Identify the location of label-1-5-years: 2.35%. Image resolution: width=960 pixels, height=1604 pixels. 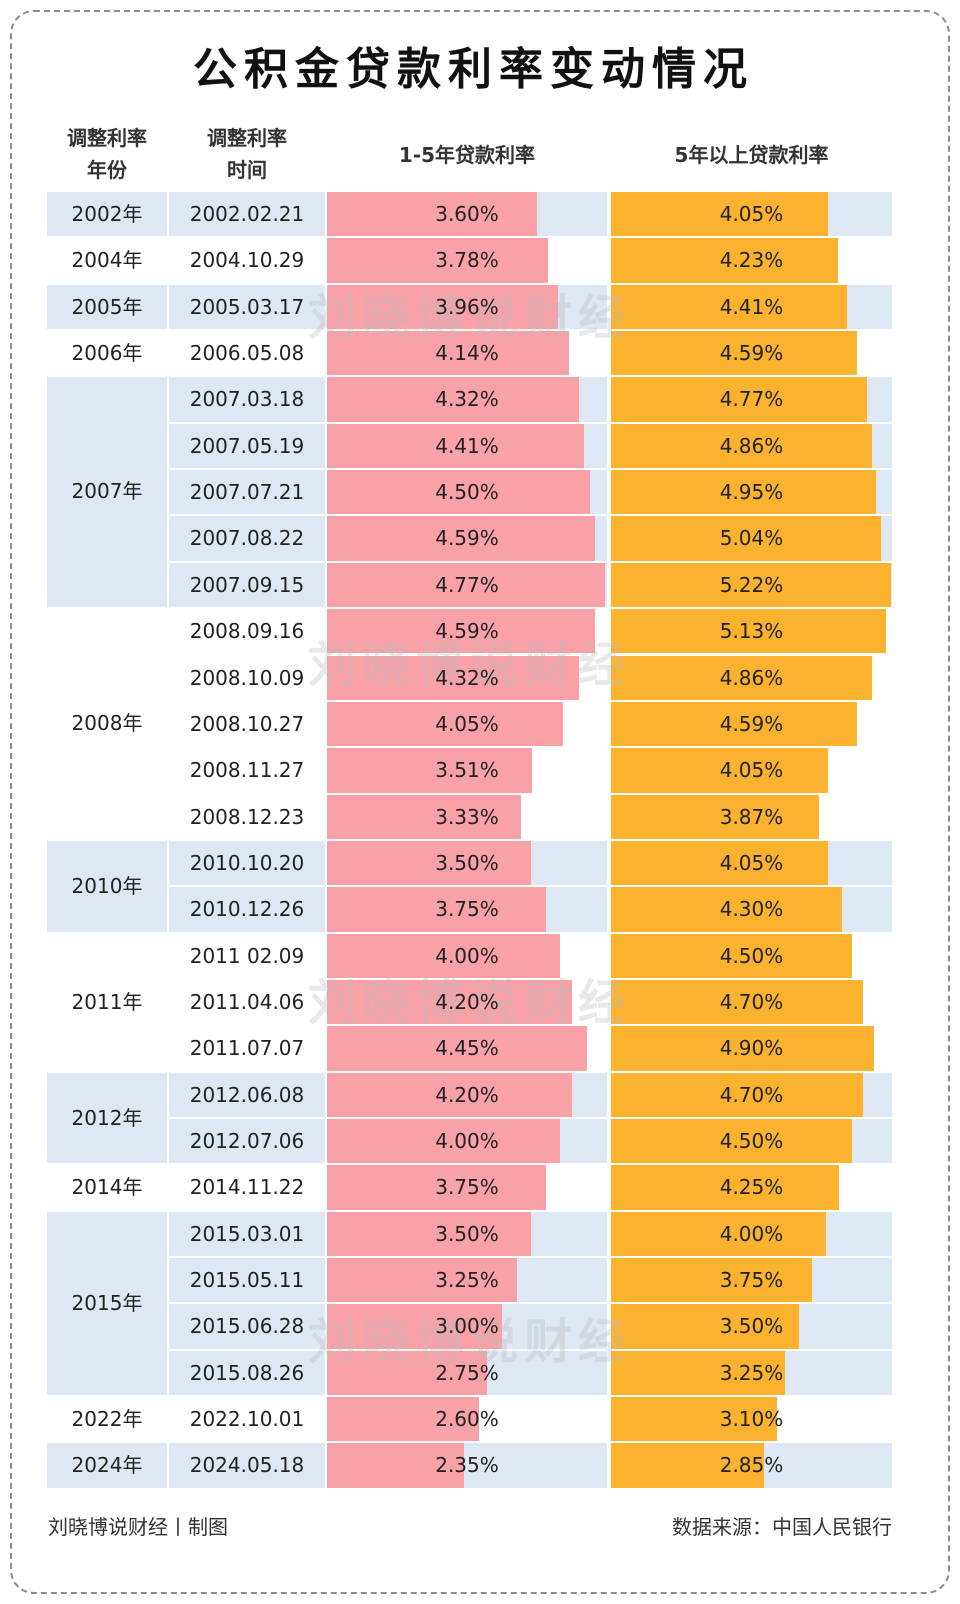
(467, 1465).